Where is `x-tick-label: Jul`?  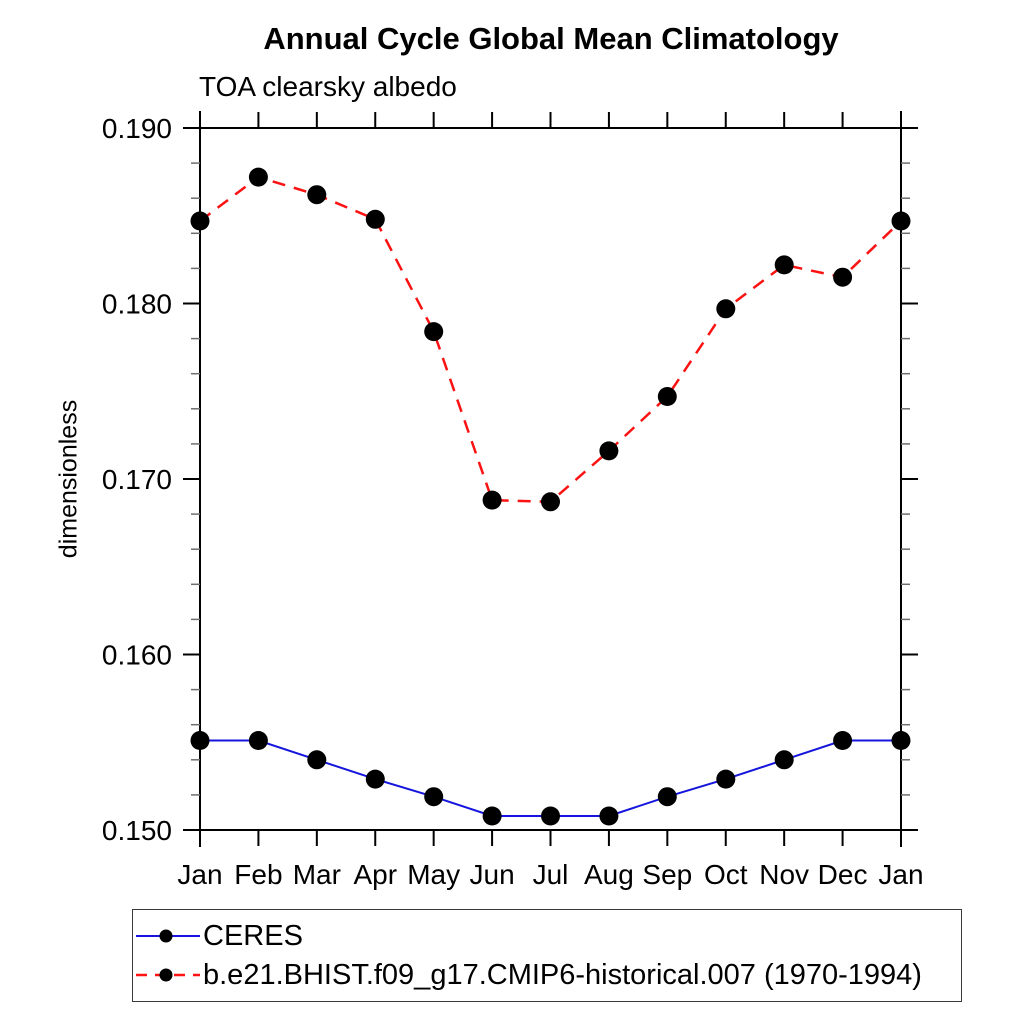 x-tick-label: Jul is located at coordinates (551, 874).